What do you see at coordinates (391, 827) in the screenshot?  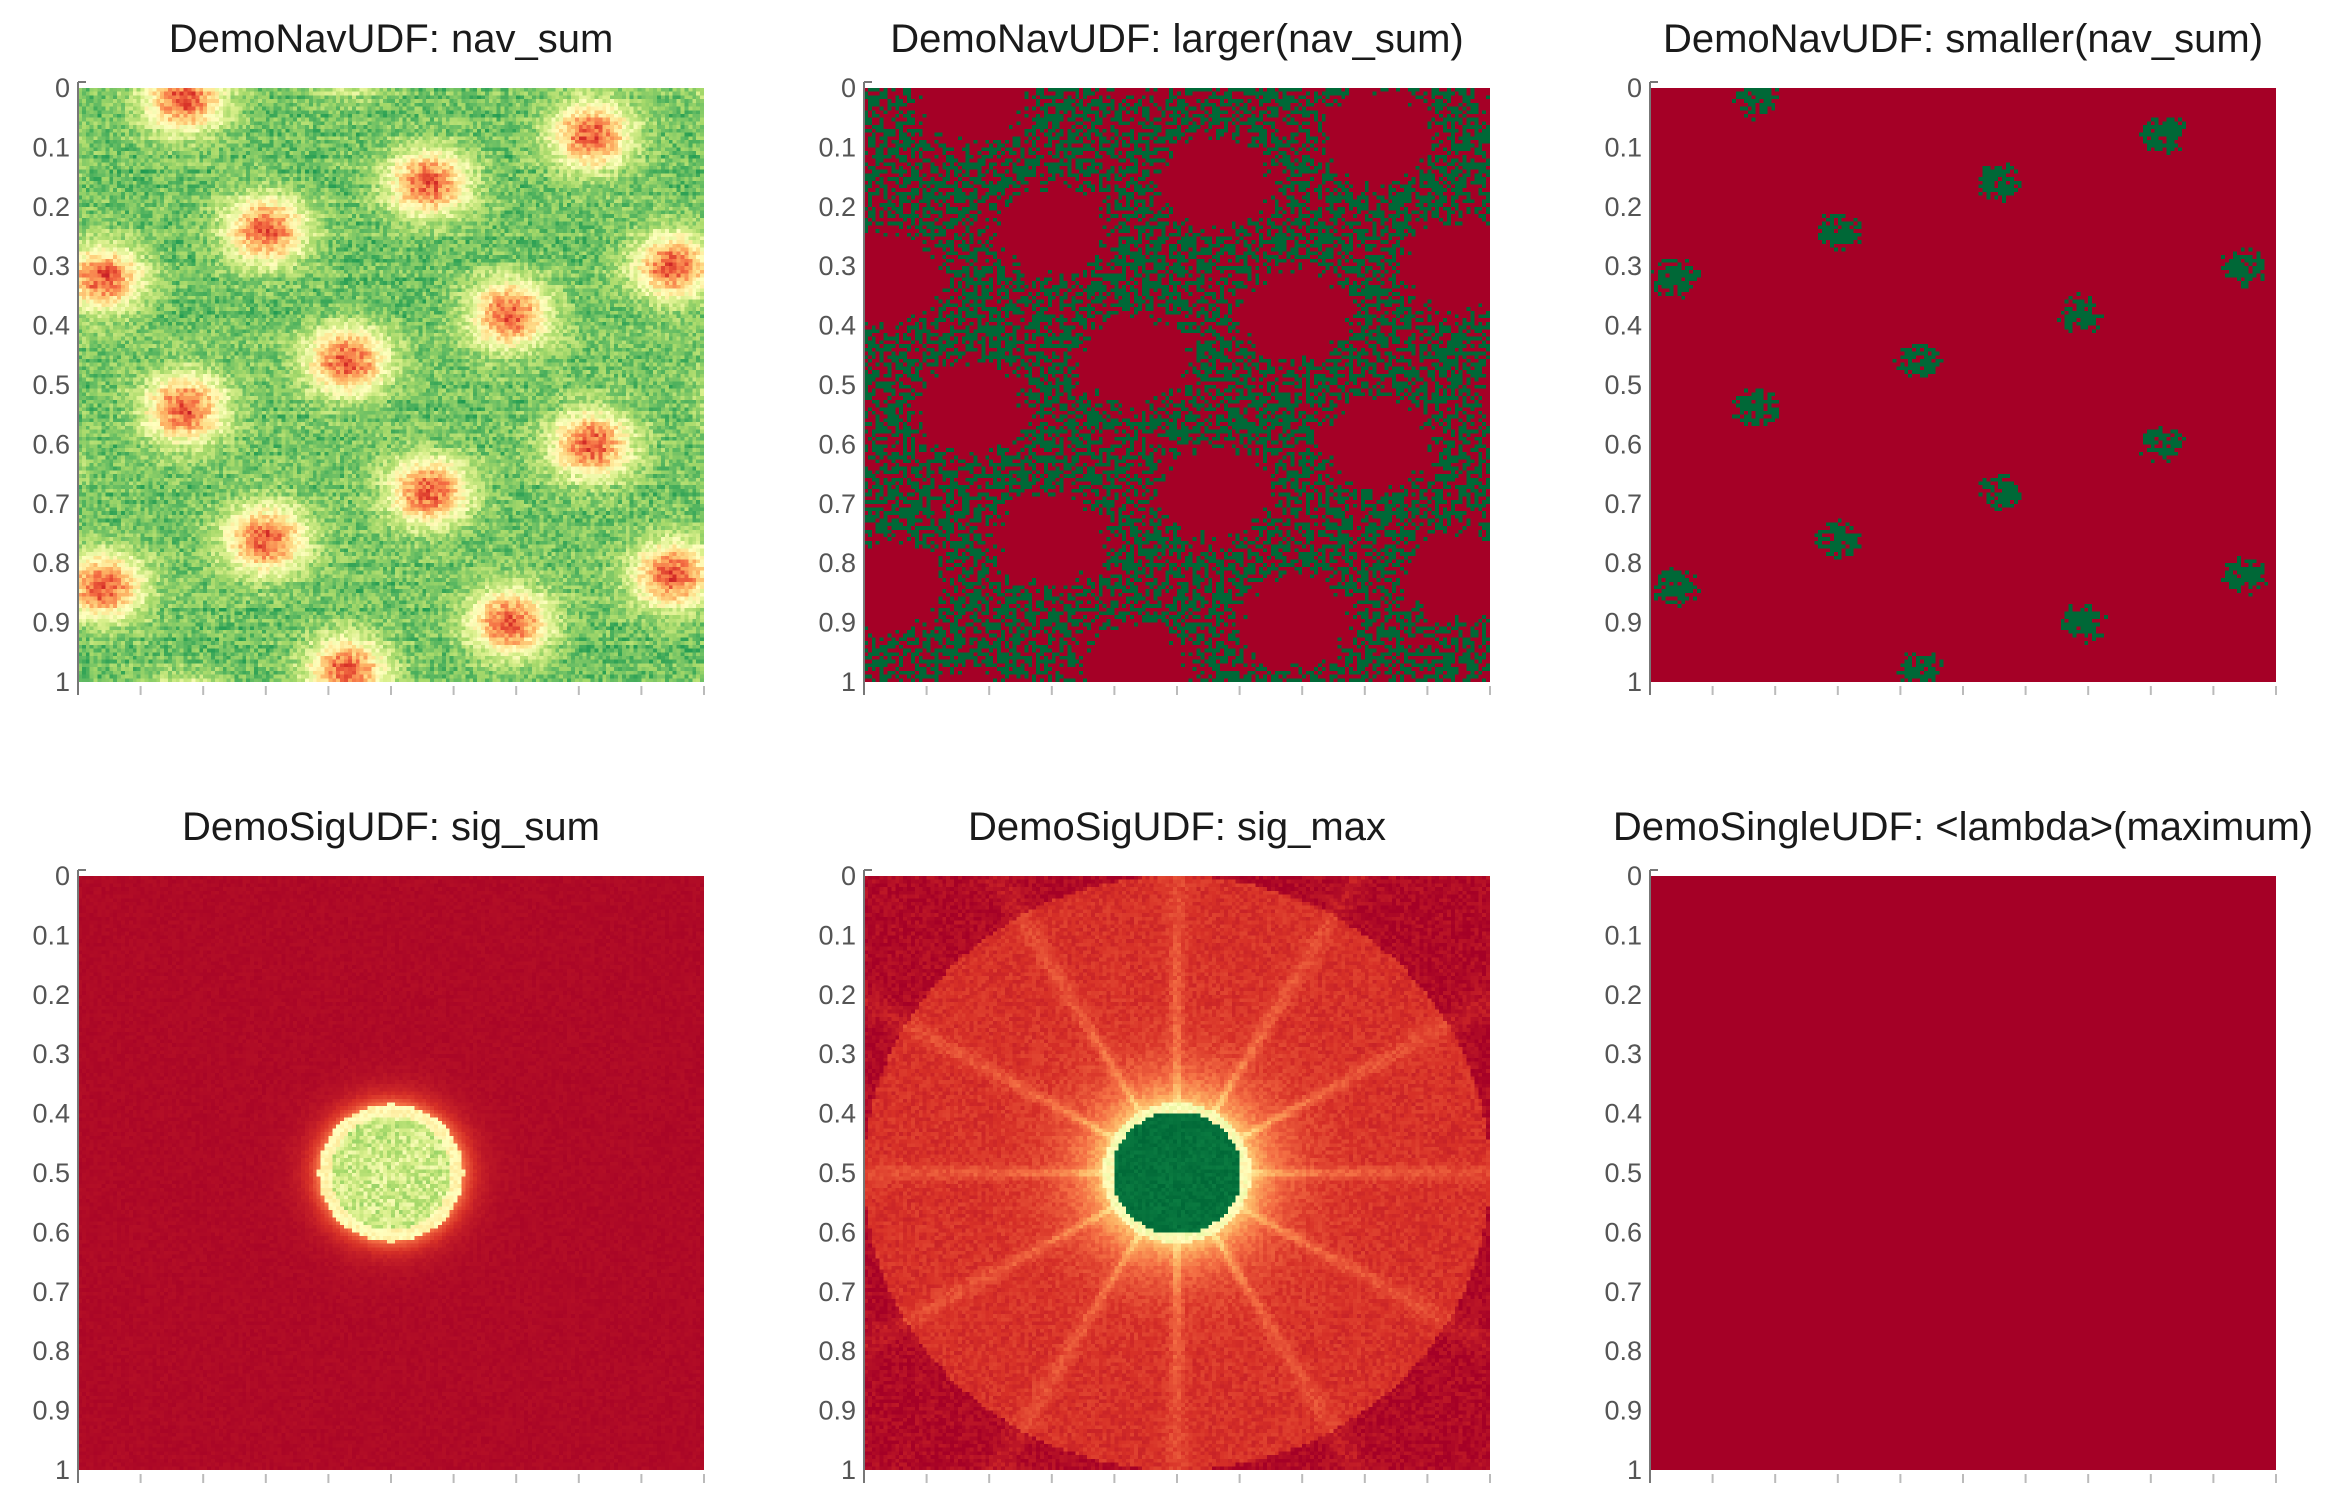 I see `chart-title: DemoSigUDF: sig_sum` at bounding box center [391, 827].